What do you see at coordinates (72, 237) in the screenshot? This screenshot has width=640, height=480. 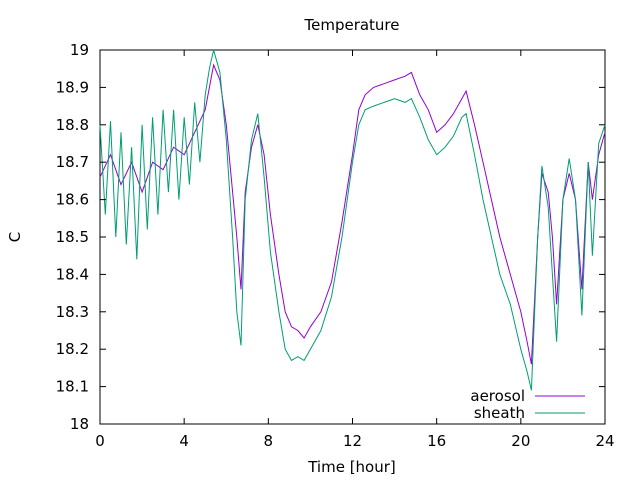 I see `y-tick-label-5: 18.5` at bounding box center [72, 237].